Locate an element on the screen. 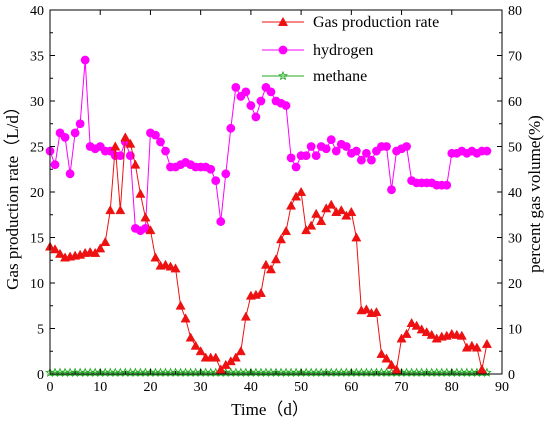 This screenshot has width=550, height=422. legend-label-methane: methane is located at coordinates (340, 76).